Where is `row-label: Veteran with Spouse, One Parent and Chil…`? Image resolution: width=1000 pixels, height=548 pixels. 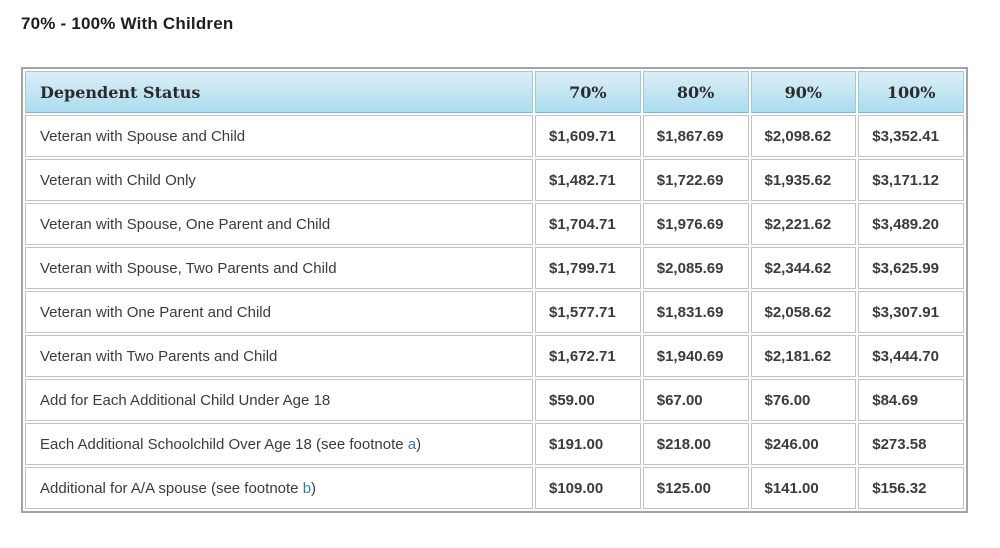
row-label: Veteran with Spouse, One Parent and Chil… is located at coordinates (279, 224).